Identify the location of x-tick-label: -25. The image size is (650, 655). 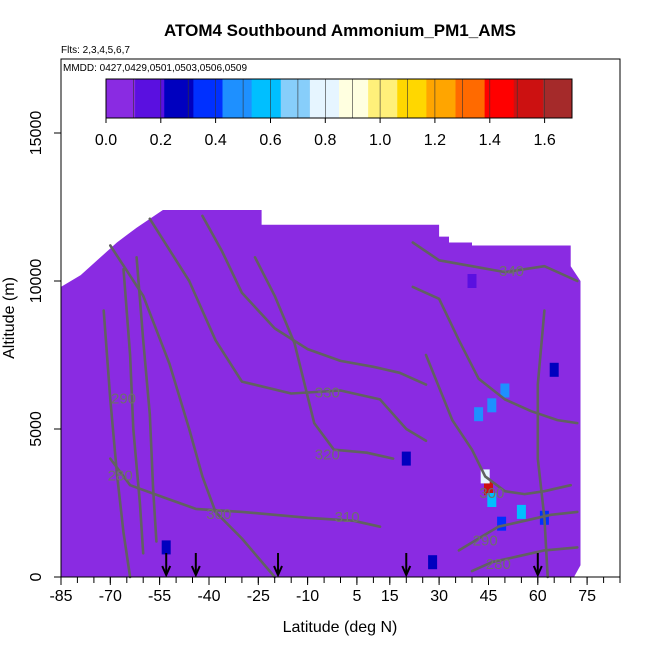
(258, 596).